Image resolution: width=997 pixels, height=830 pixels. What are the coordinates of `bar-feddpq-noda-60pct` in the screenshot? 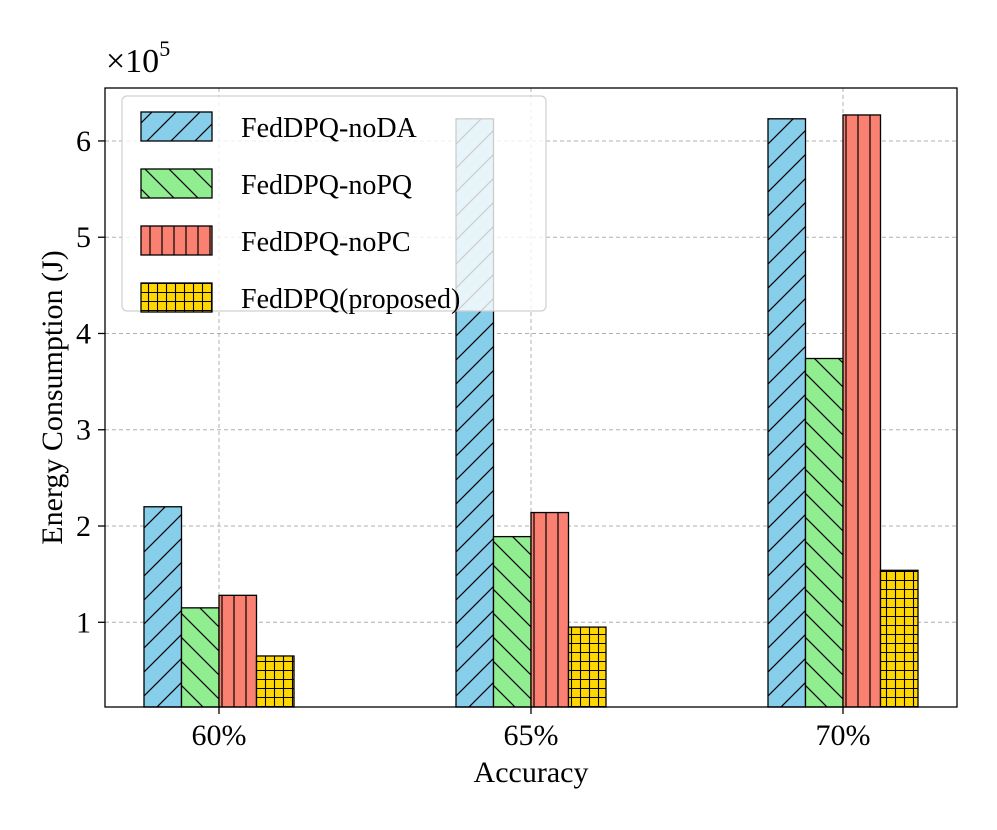 It's located at (163, 607).